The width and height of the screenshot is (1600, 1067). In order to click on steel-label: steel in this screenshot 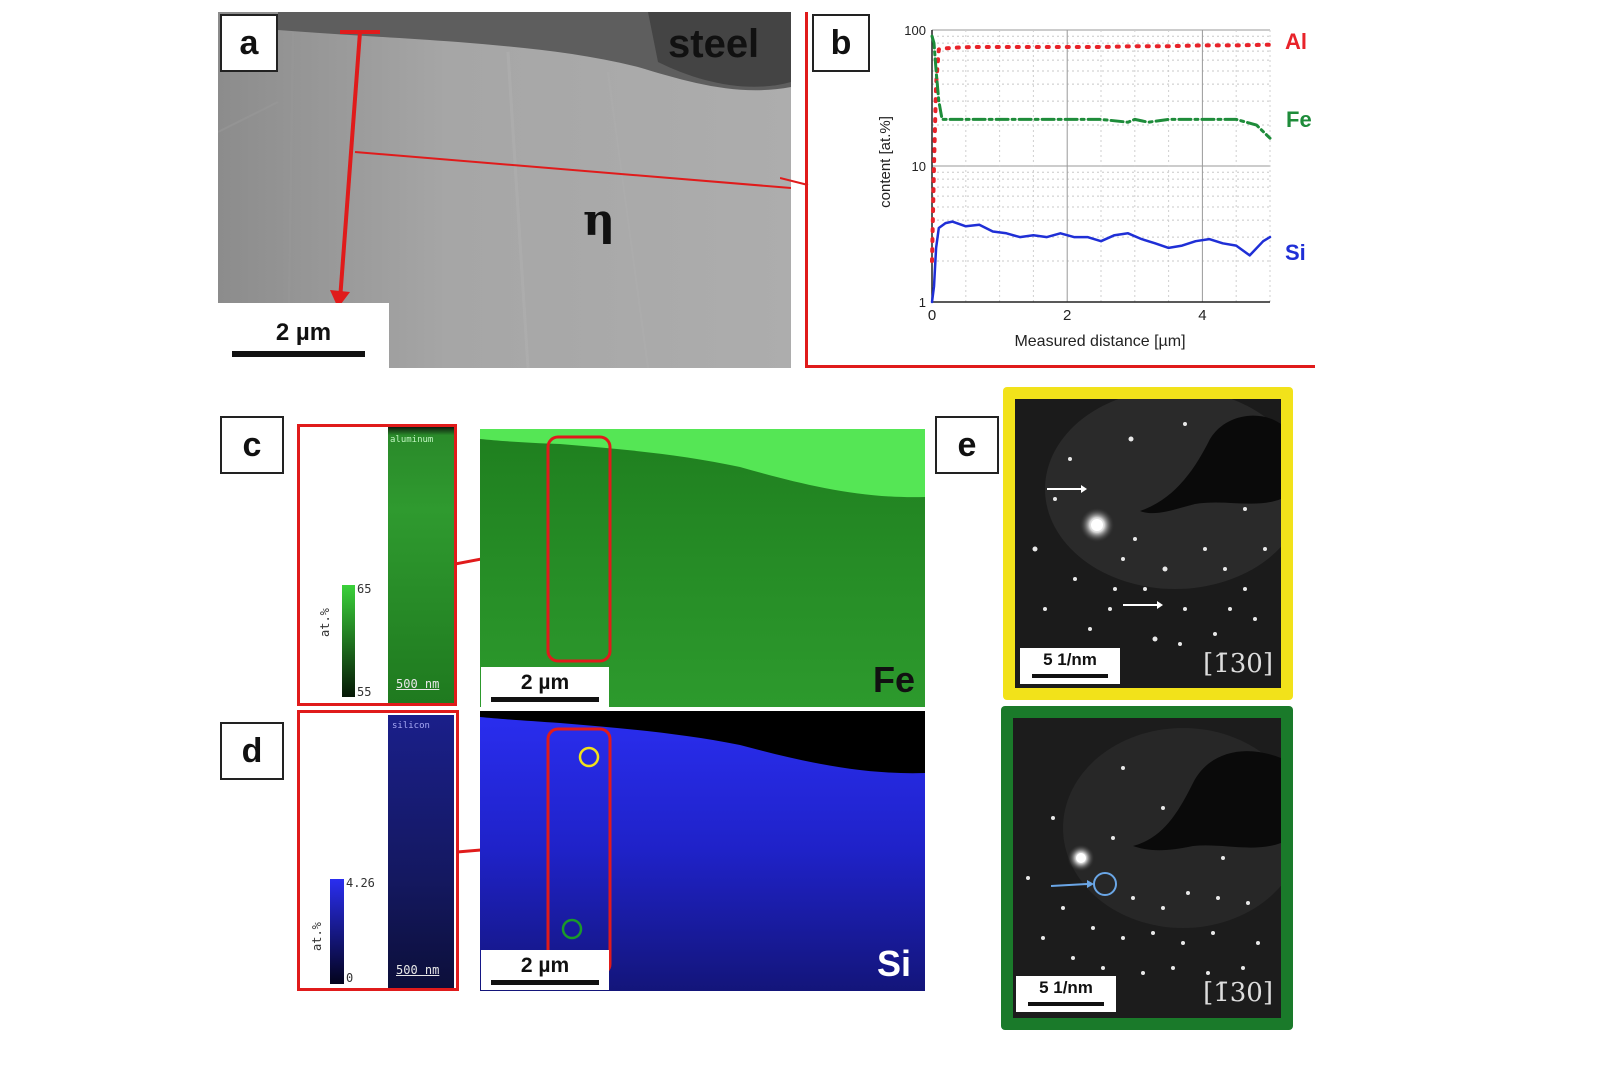, I will do `click(714, 44)`.